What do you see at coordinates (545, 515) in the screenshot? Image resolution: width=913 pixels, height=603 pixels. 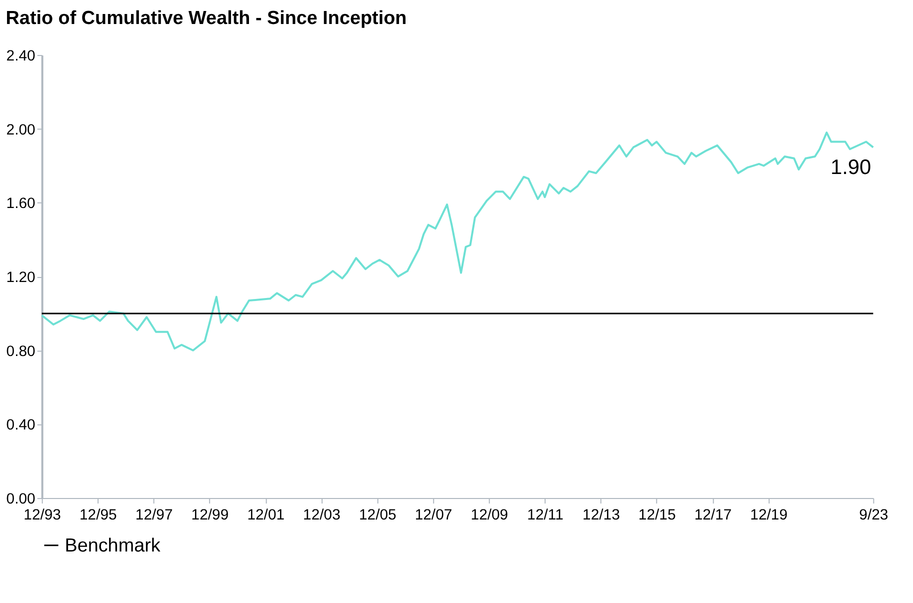 I see `x-tick-label: 12/11` at bounding box center [545, 515].